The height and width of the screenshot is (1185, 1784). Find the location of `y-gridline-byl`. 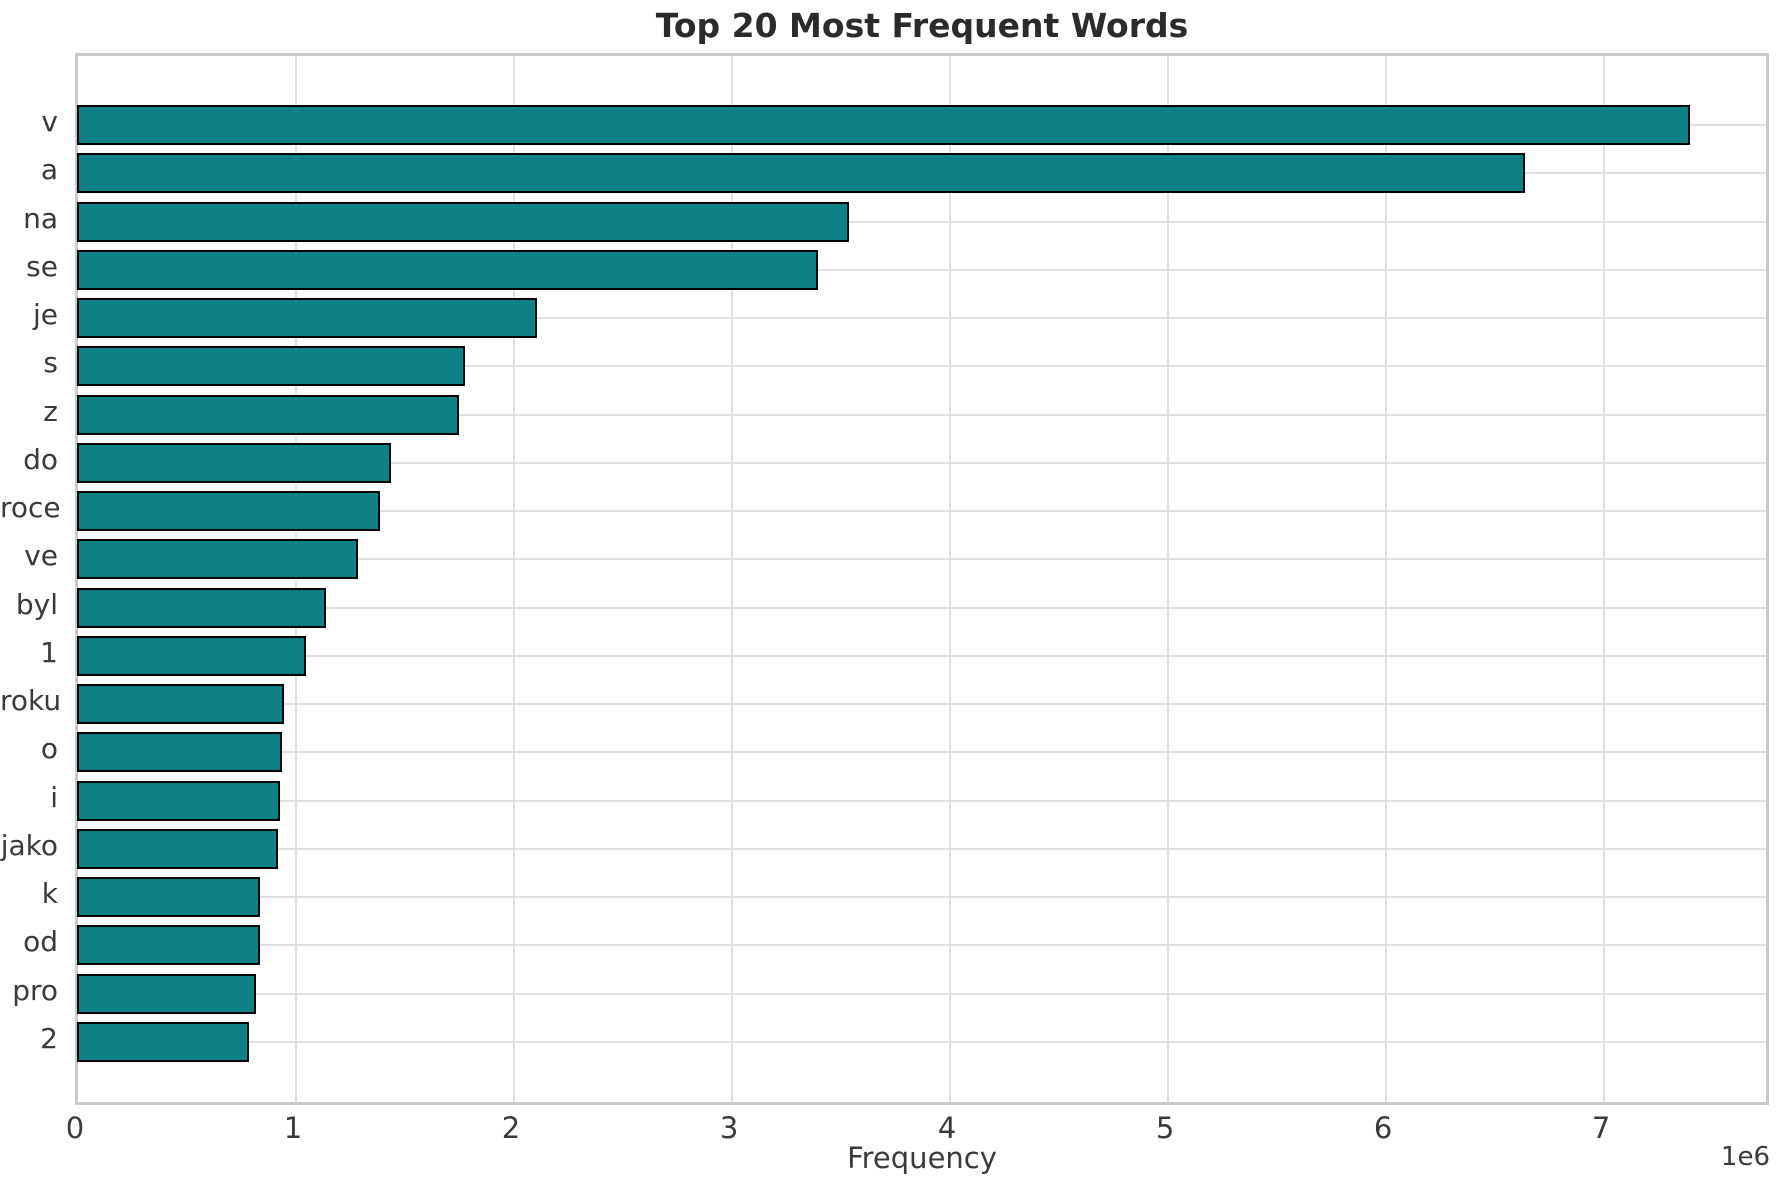

y-gridline-byl is located at coordinates (922, 607).